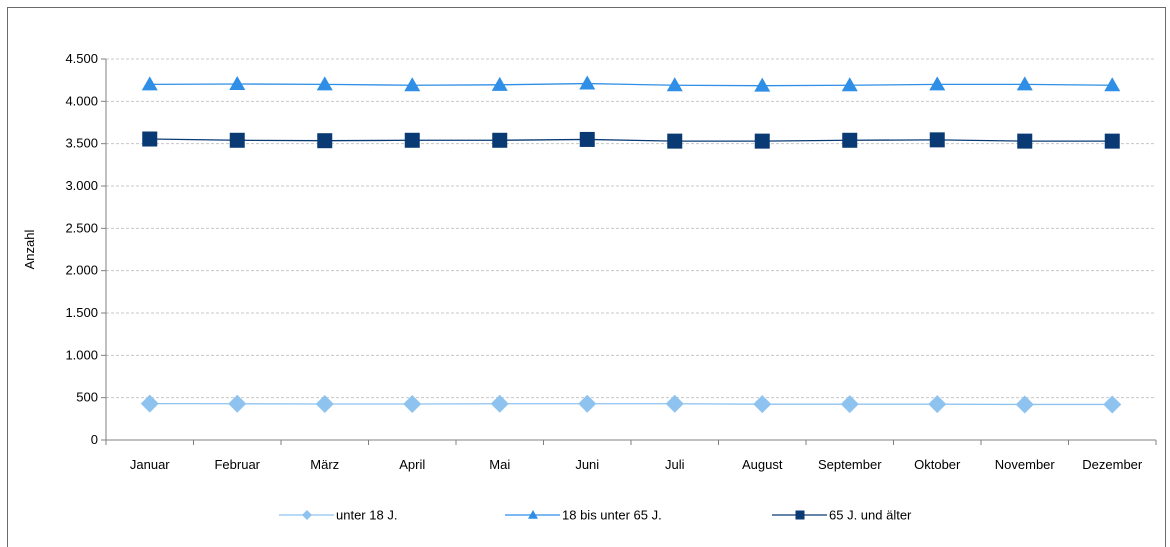 This screenshot has height=547, width=1170. I want to click on y-tick-label: 3.000, so click(81, 185).